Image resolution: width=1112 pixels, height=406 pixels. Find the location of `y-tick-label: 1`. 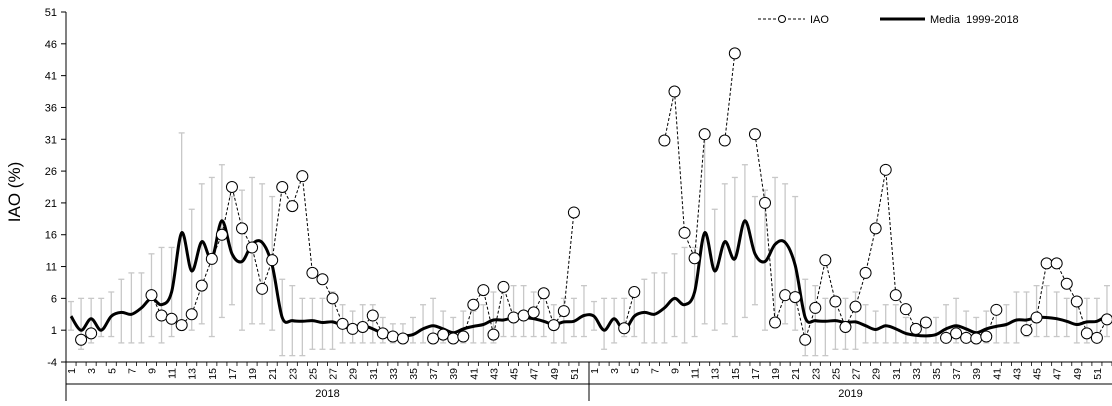

y-tick-label: 1 is located at coordinates (54, 331).